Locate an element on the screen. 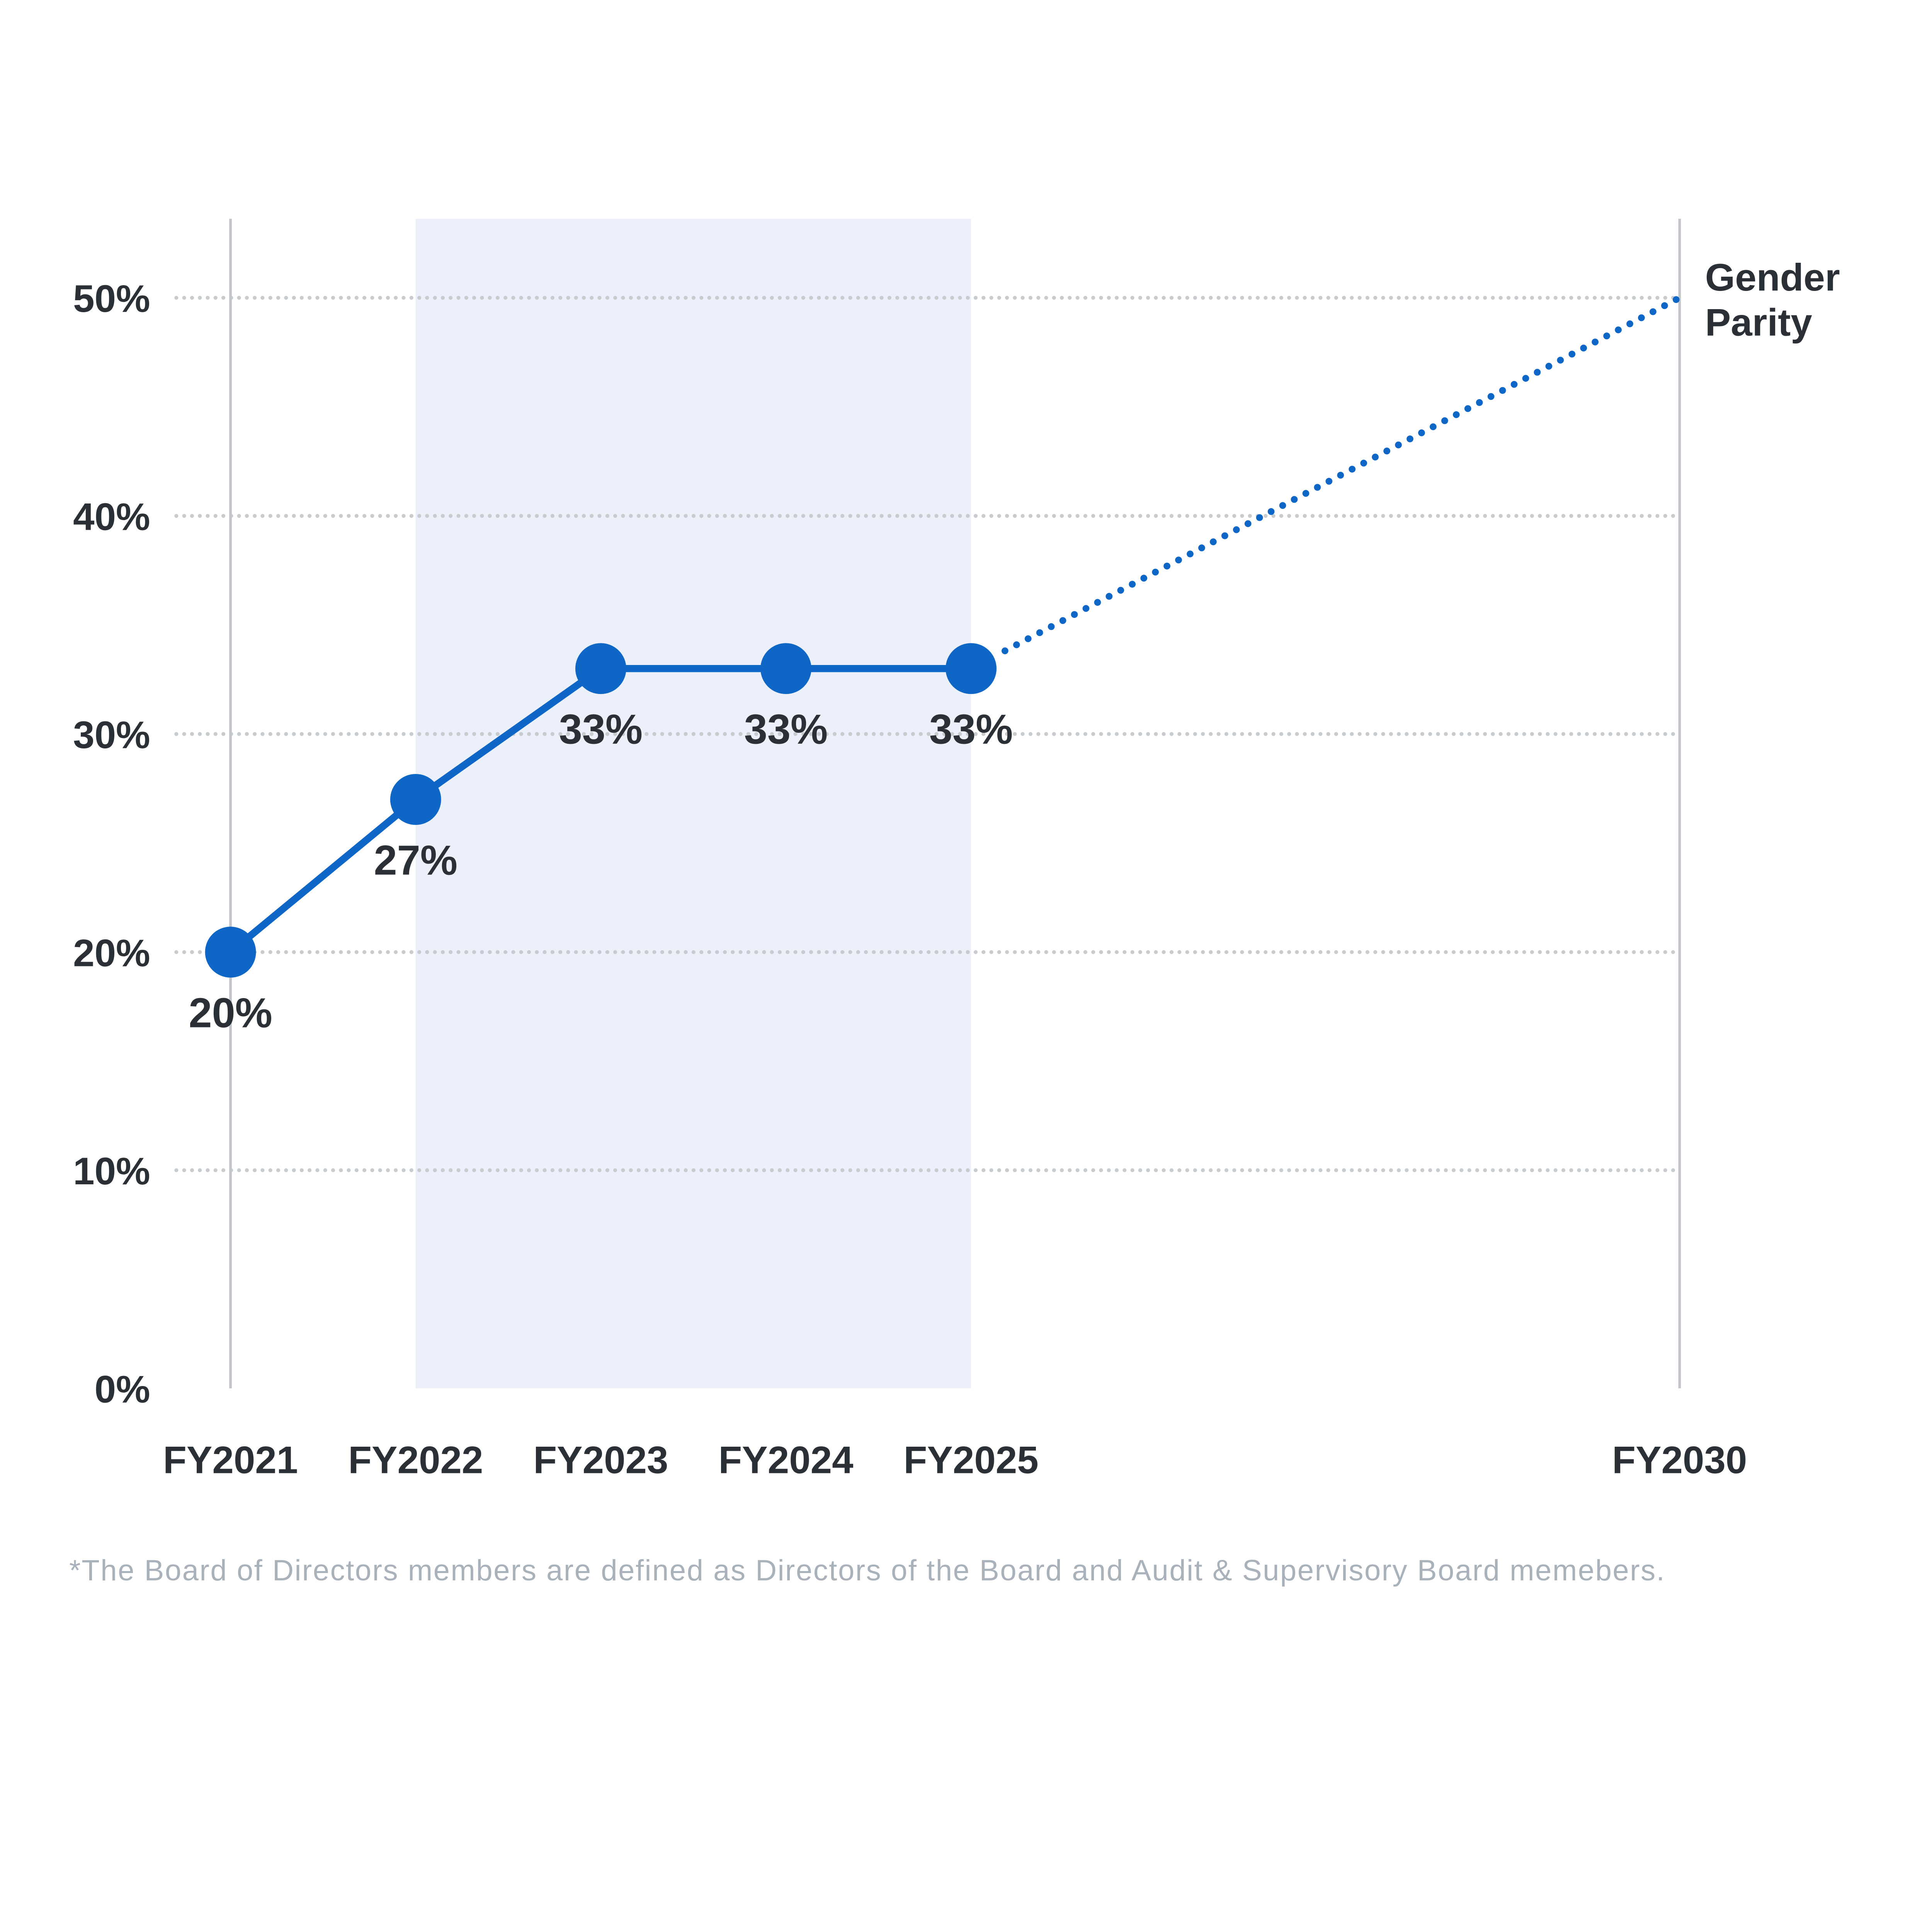 This screenshot has width=1932, height=1932. y-tick-label-20: 20% is located at coordinates (112, 954).